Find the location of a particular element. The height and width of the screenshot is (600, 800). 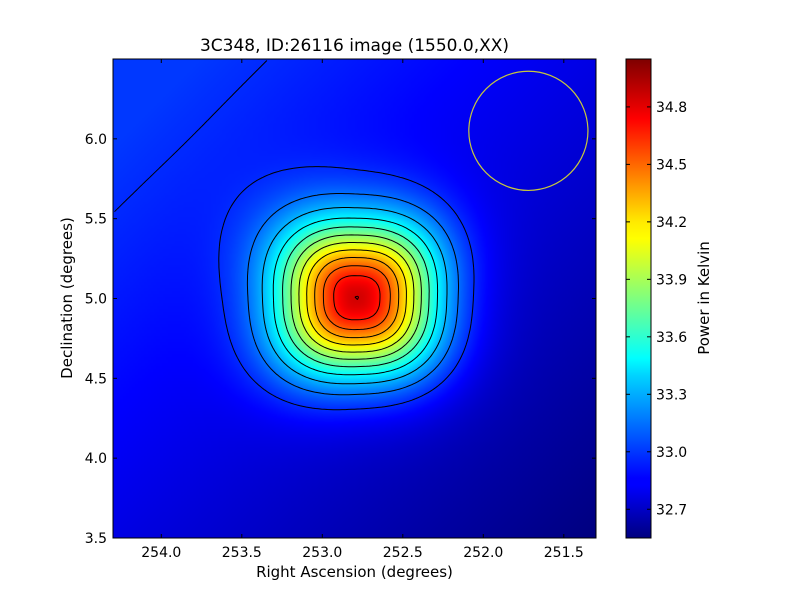

chart-title: 3C348, ID:26116 image (1550.0,XX) is located at coordinates (354, 46).